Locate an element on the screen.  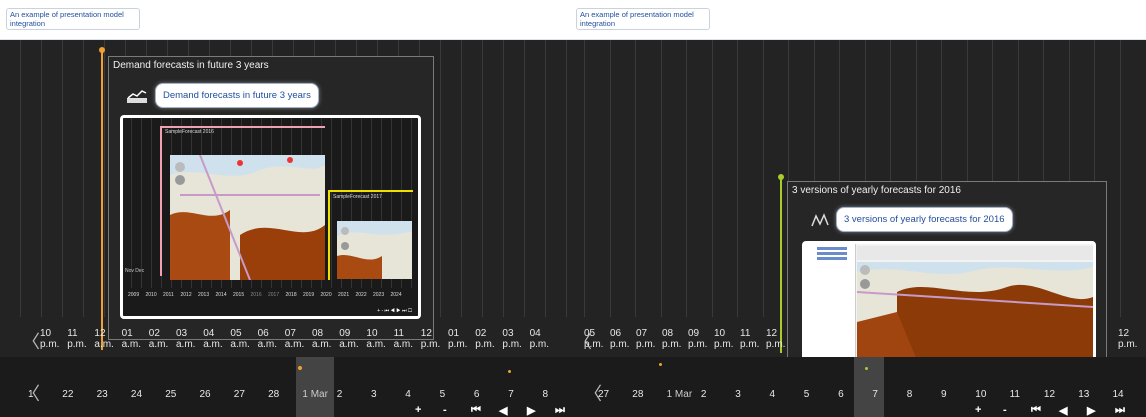
hour-label: 09 a.m. is located at coordinates (348, 339).